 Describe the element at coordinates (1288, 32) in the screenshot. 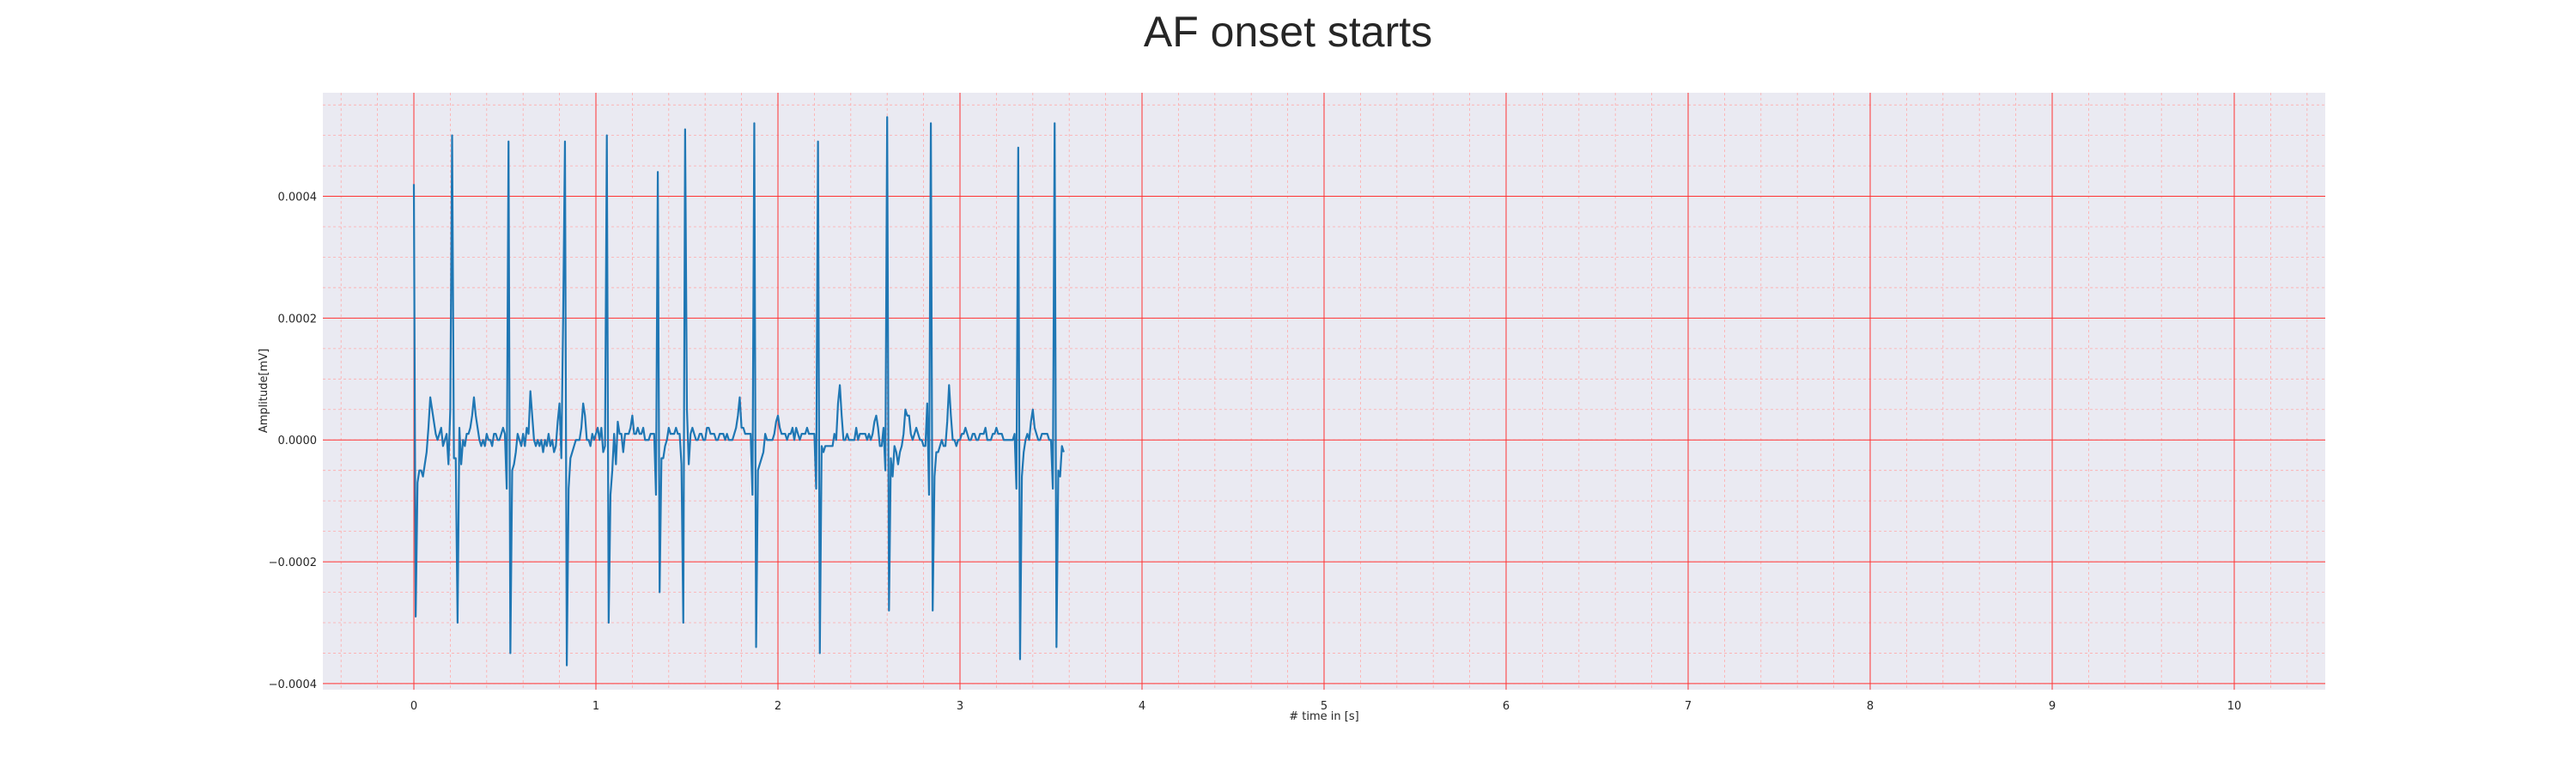

I see `chart-title: AF onset starts` at that location.